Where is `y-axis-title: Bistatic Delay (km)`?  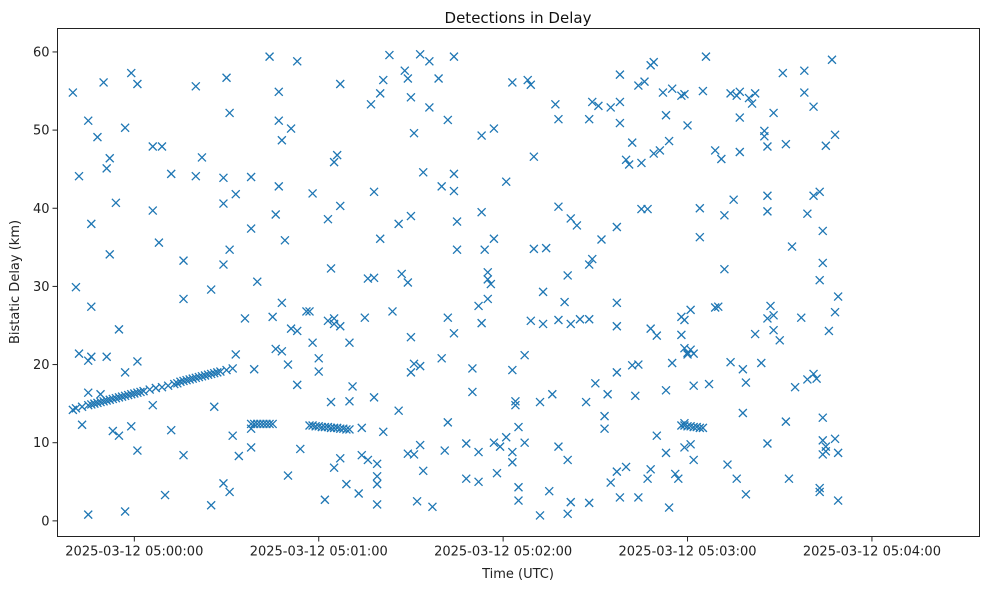
y-axis-title: Bistatic Delay (km) is located at coordinates (15, 282).